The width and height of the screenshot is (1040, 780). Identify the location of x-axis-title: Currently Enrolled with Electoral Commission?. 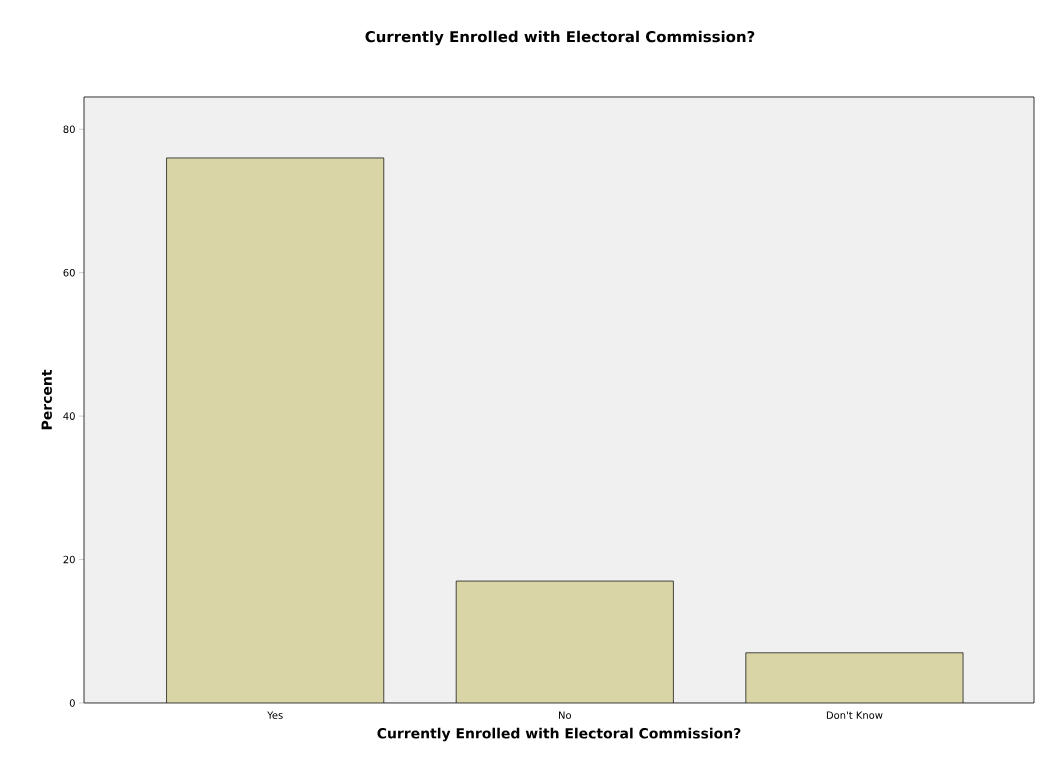
(559, 734).